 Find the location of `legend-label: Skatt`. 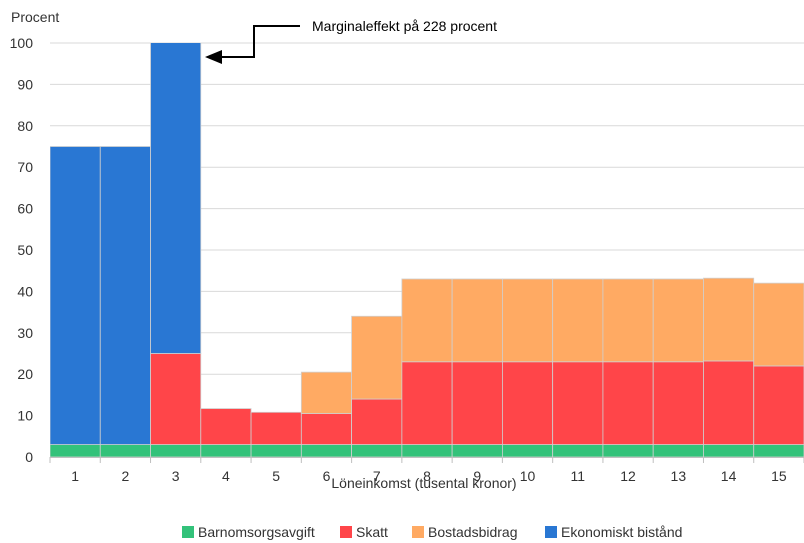

legend-label: Skatt is located at coordinates (372, 532).